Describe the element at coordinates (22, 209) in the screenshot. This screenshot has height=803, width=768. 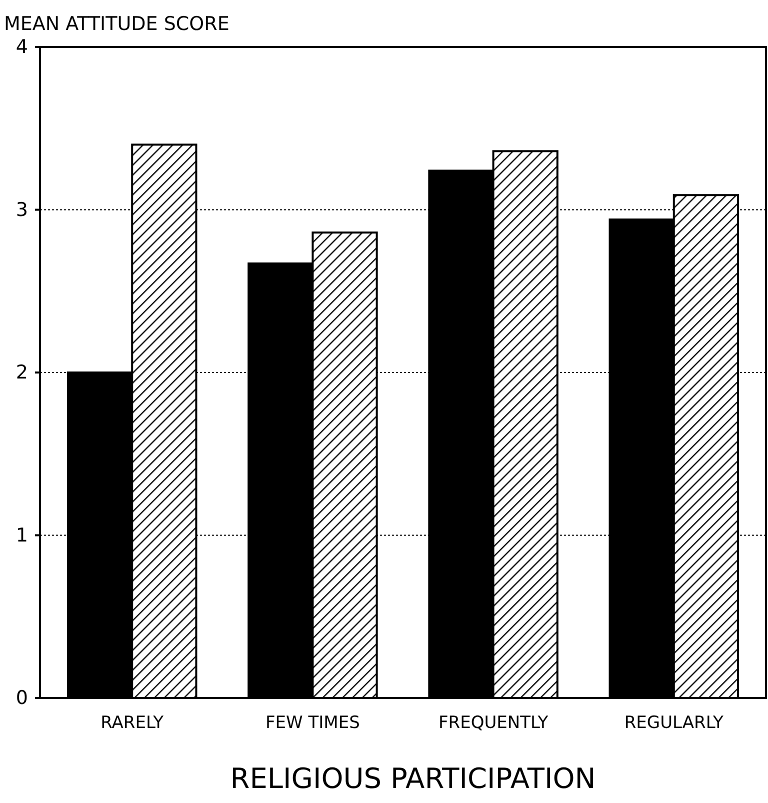
I see `y-tick-label: 3` at that location.